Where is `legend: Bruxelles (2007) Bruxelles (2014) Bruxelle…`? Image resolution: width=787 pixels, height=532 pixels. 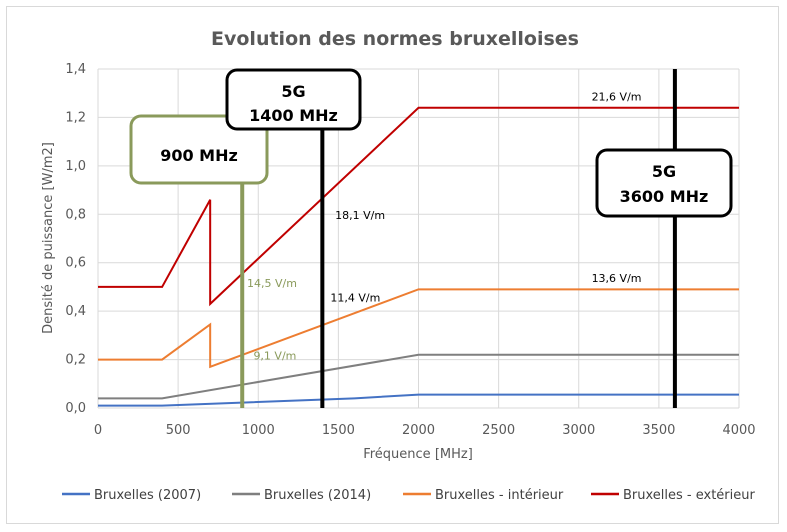 legend: Bruxelles (2007) Bruxelles (2014) Bruxelle… is located at coordinates (408, 495).